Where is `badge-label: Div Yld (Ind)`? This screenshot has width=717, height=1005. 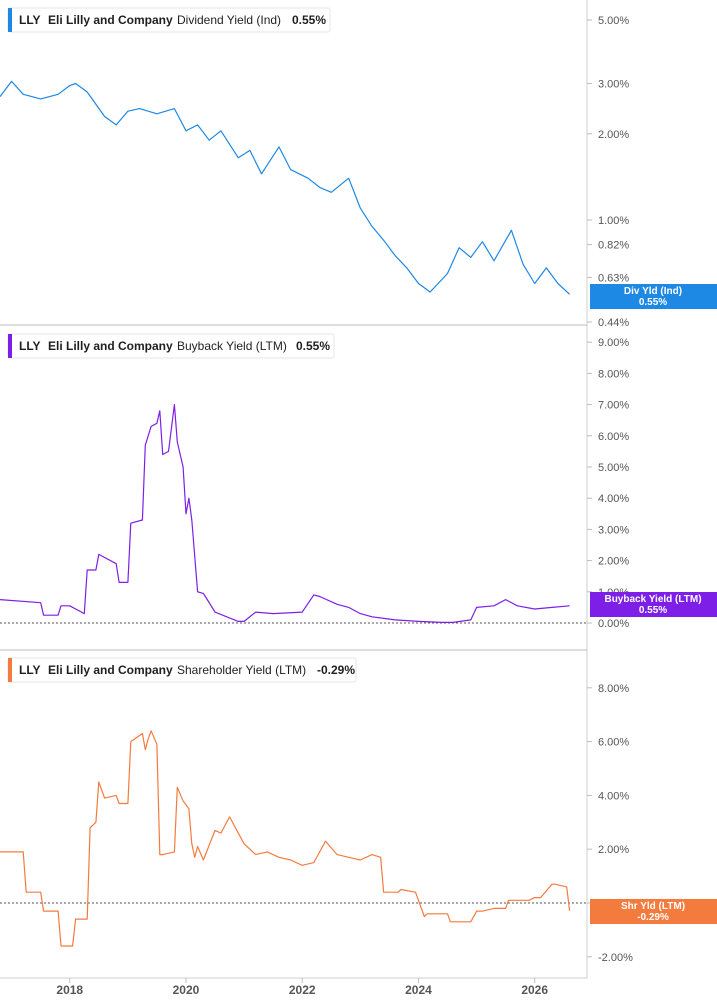 badge-label: Div Yld (Ind) is located at coordinates (653, 291).